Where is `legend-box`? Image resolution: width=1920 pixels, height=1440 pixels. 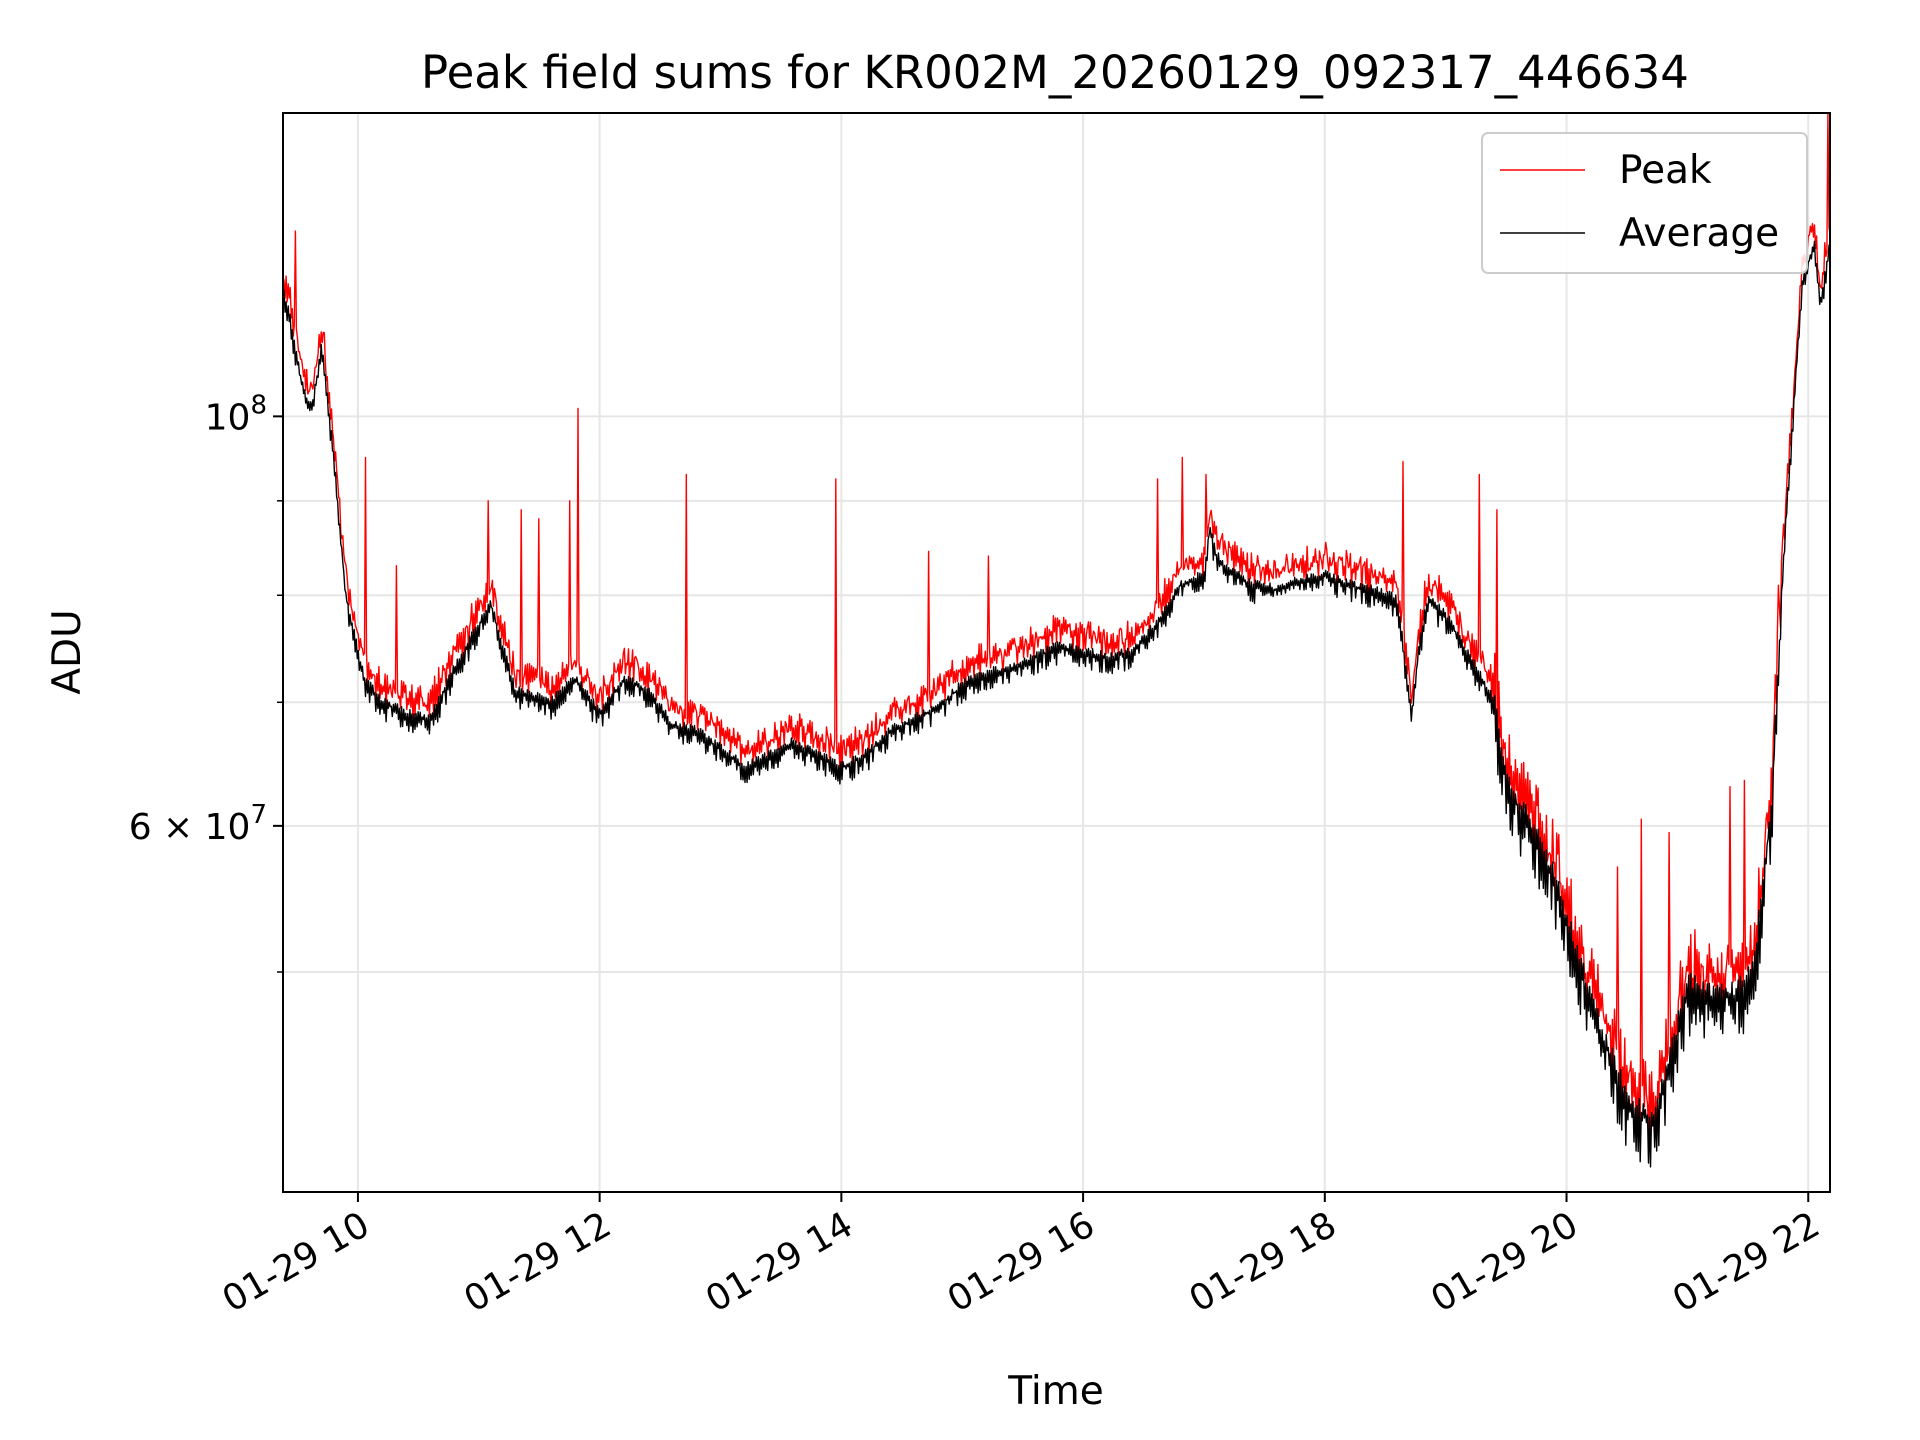
legend-box is located at coordinates (1644, 203).